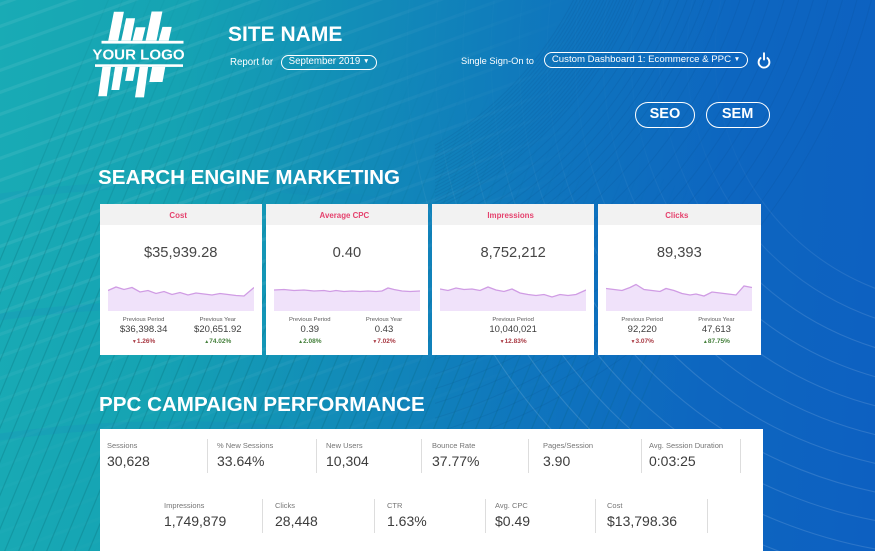  Describe the element at coordinates (138, 55) in the screenshot. I see `svg-text: YOUR LOGO` at that location.